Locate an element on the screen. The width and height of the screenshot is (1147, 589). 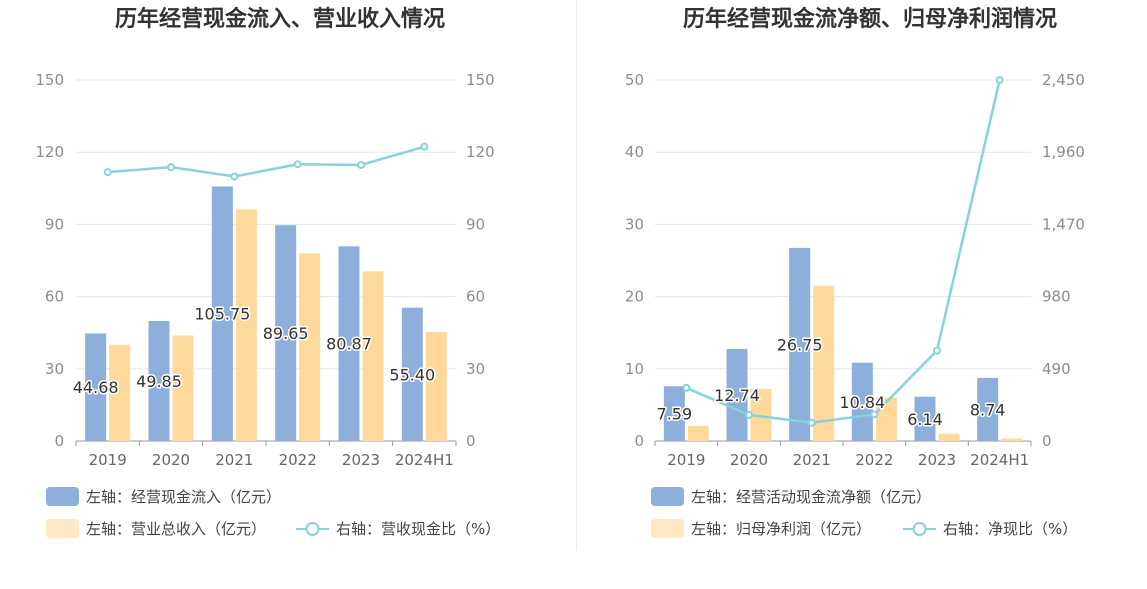
line-series is located at coordinates (266, 161).